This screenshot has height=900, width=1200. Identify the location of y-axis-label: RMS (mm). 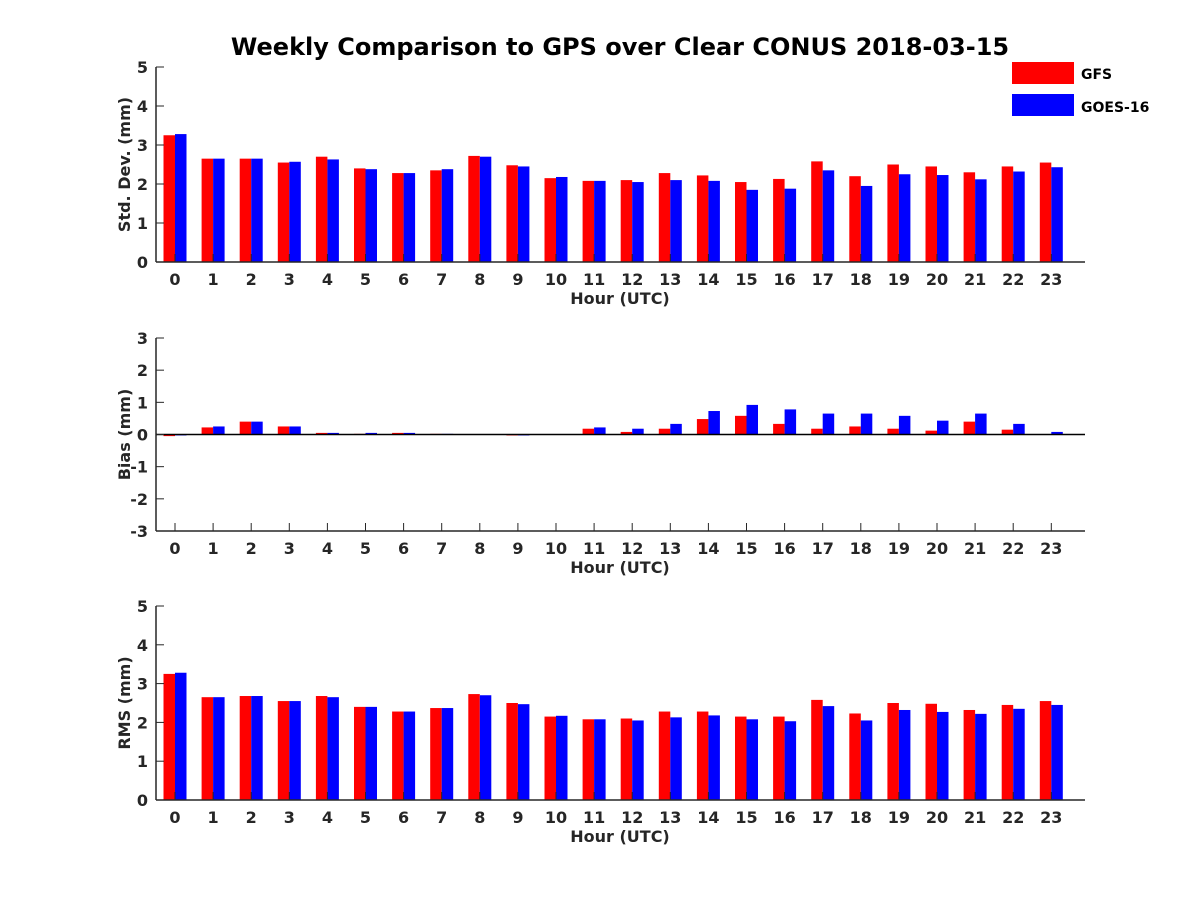
(124, 702).